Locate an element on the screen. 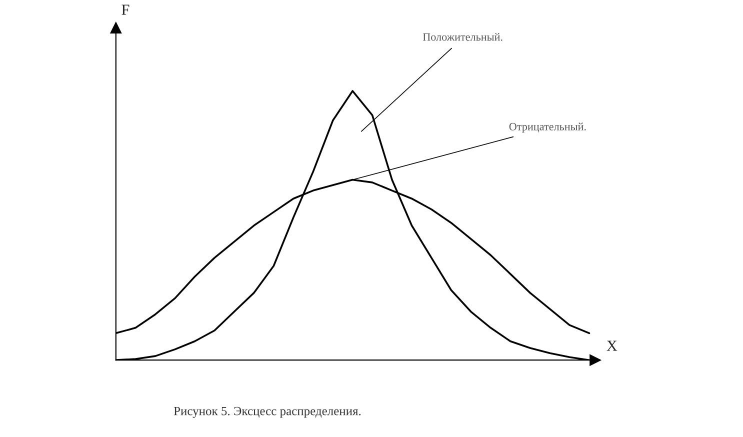  y-axis-title: F is located at coordinates (126, 9).